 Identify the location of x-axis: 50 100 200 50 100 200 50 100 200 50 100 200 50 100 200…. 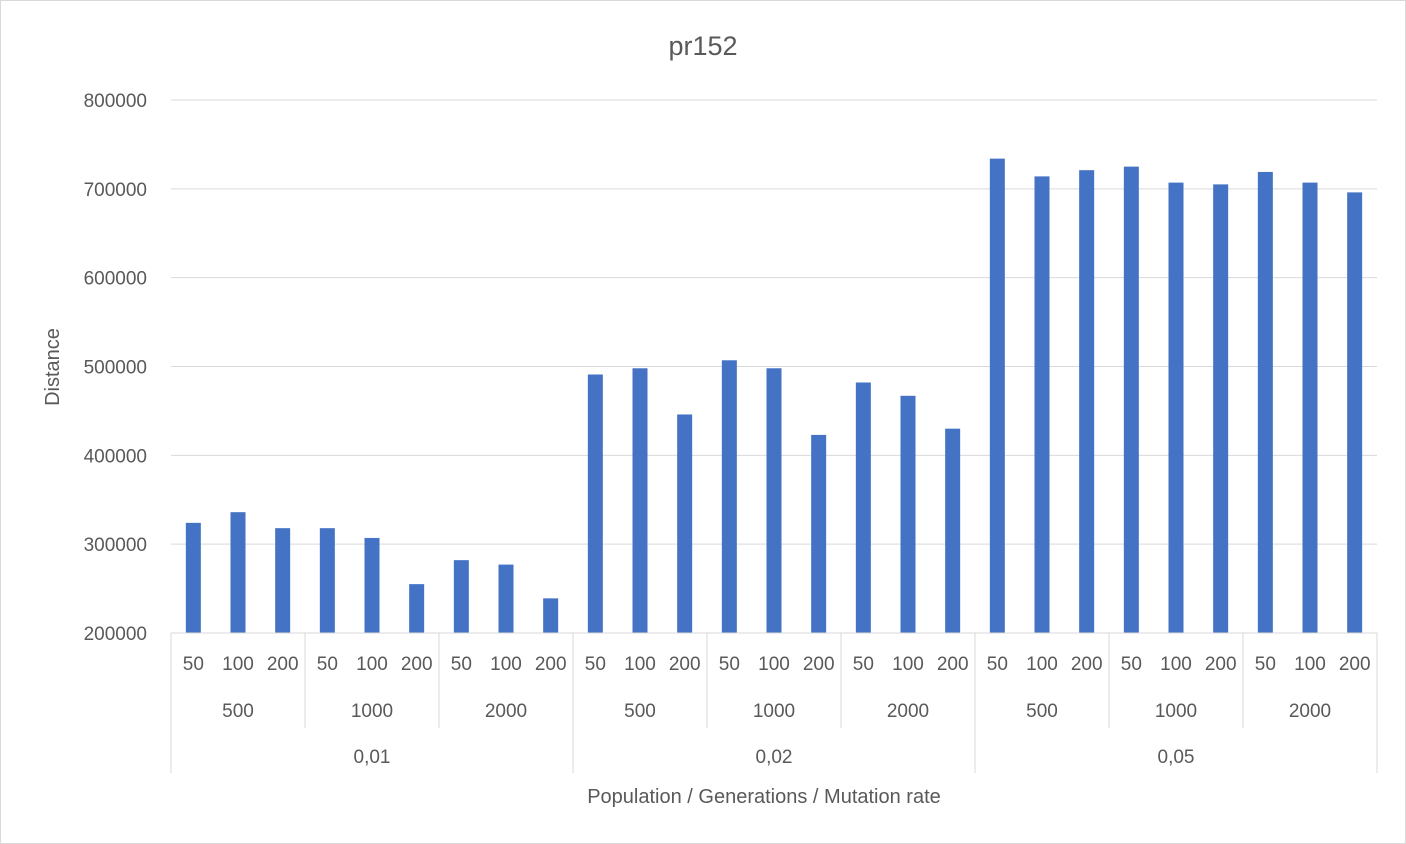
(774, 702).